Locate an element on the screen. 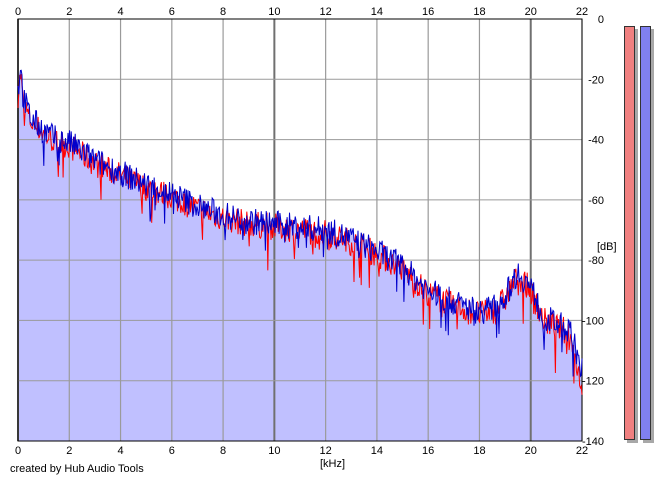  y-tick-label: -120 is located at coordinates (593, 382).